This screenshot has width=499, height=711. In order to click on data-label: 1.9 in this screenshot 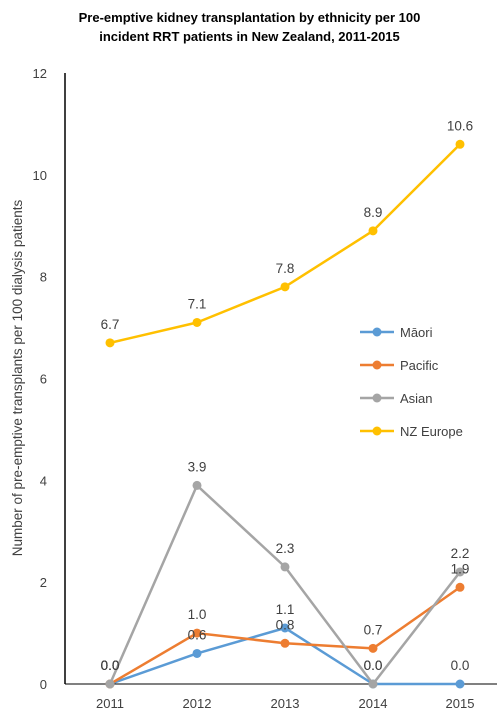, I will do `click(460, 568)`.